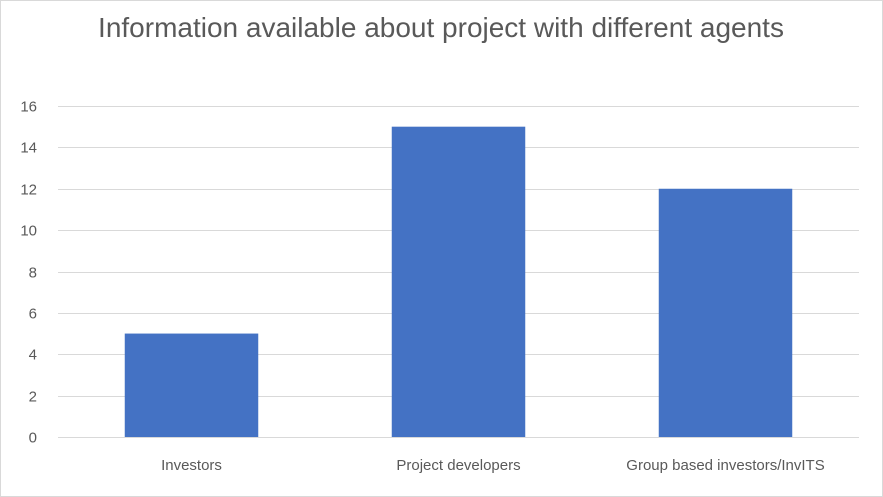 The image size is (883, 497). Describe the element at coordinates (28, 148) in the screenshot. I see `y-tick-label: 14` at that location.